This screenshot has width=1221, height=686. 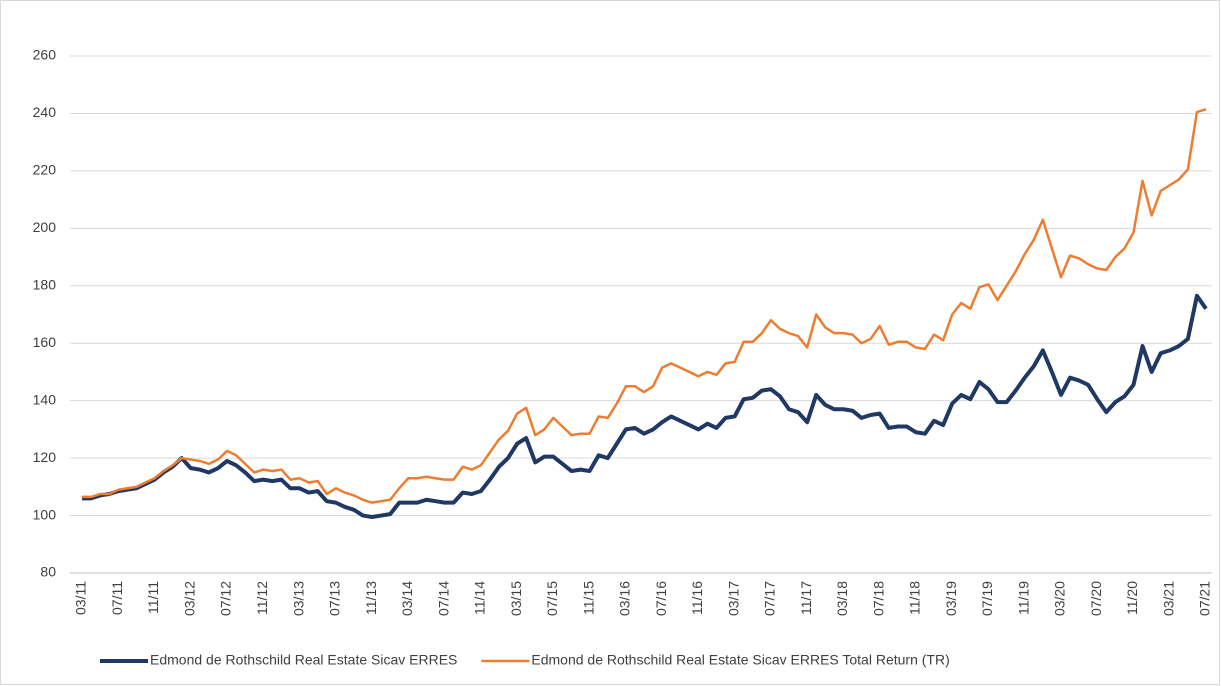 What do you see at coordinates (516, 598) in the screenshot?
I see `x-tick-label: 03/15` at bounding box center [516, 598].